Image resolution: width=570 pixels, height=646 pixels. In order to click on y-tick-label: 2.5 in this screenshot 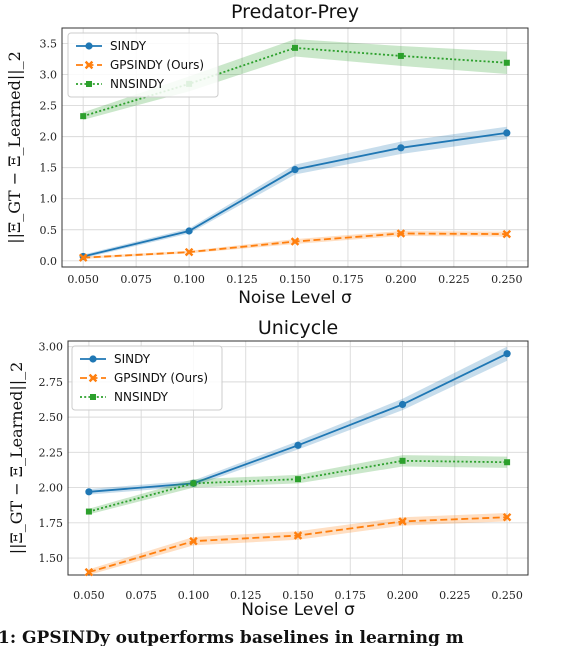, I will do `click(49, 106)`.